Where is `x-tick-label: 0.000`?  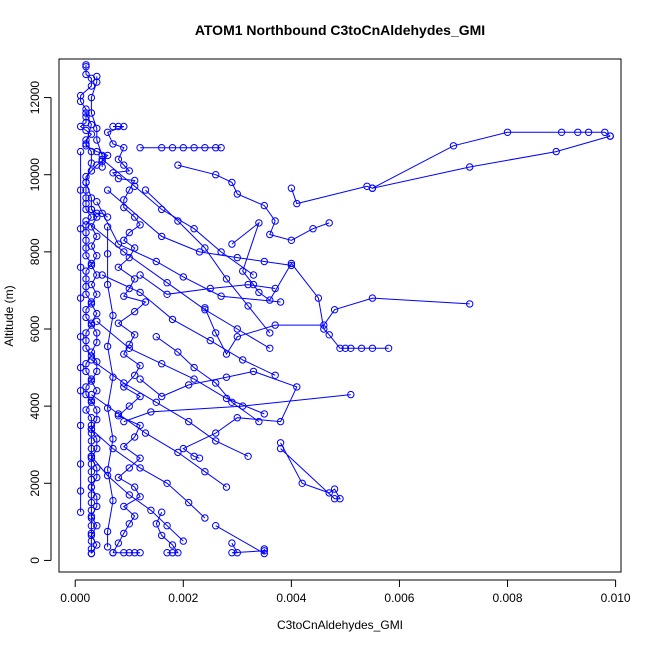 x-tick-label: 0.000 is located at coordinates (75, 598).